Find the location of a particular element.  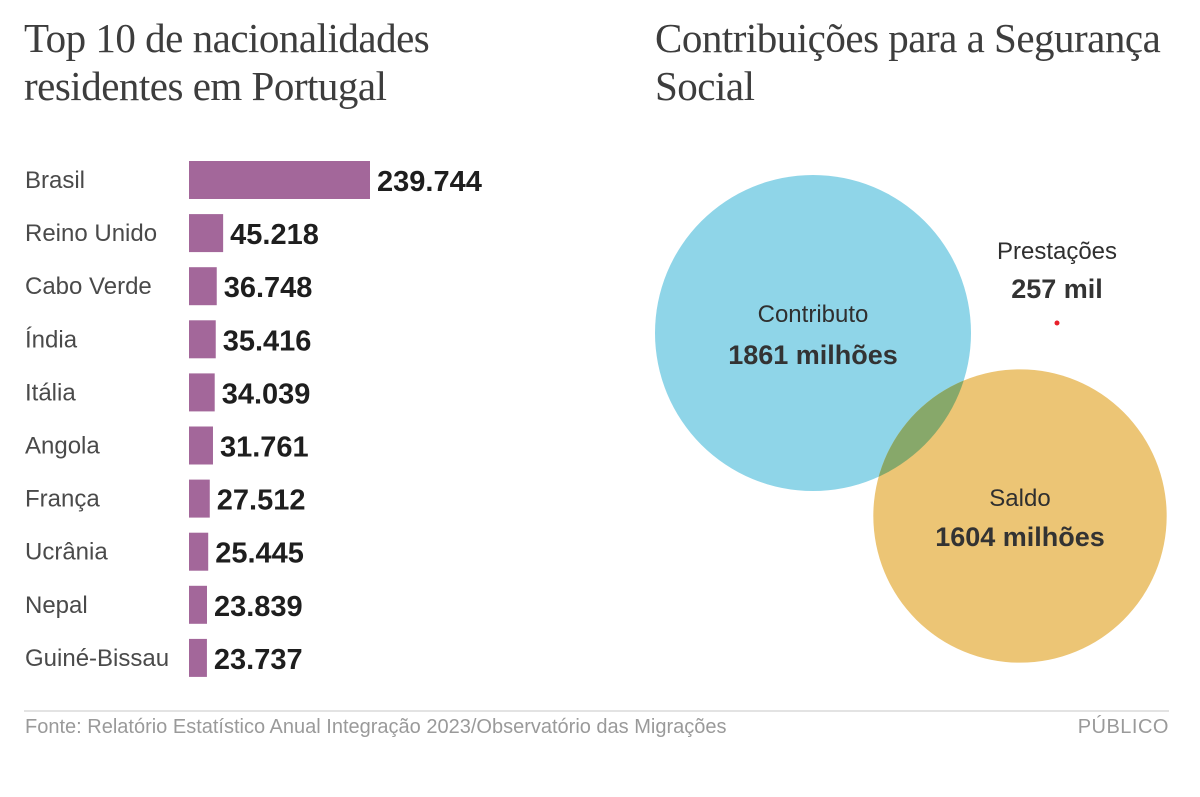

bar-row: Guiné-Bissau 23.737 is located at coordinates (164, 657).